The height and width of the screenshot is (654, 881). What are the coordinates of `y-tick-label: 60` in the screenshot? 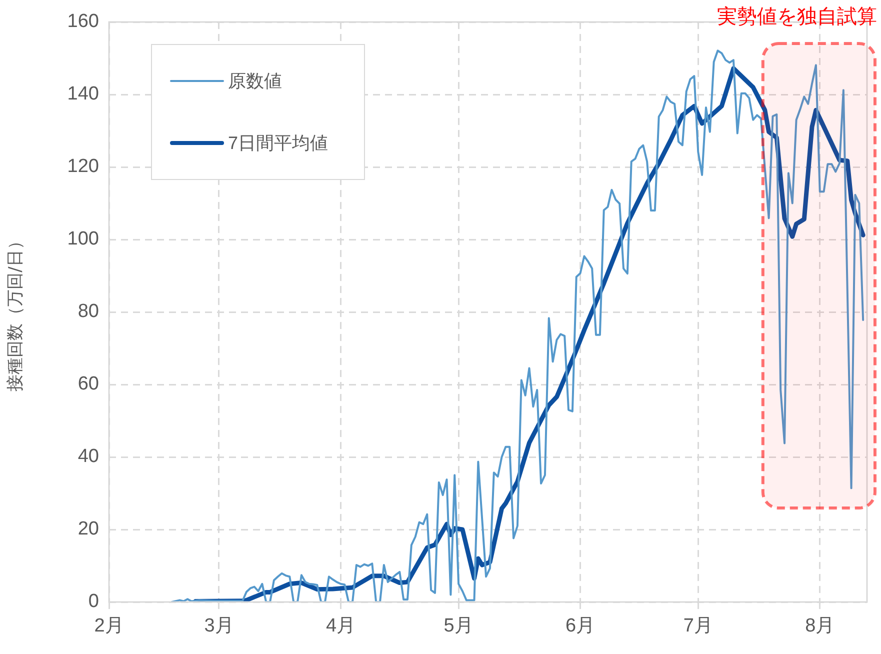 It's located at (88, 384).